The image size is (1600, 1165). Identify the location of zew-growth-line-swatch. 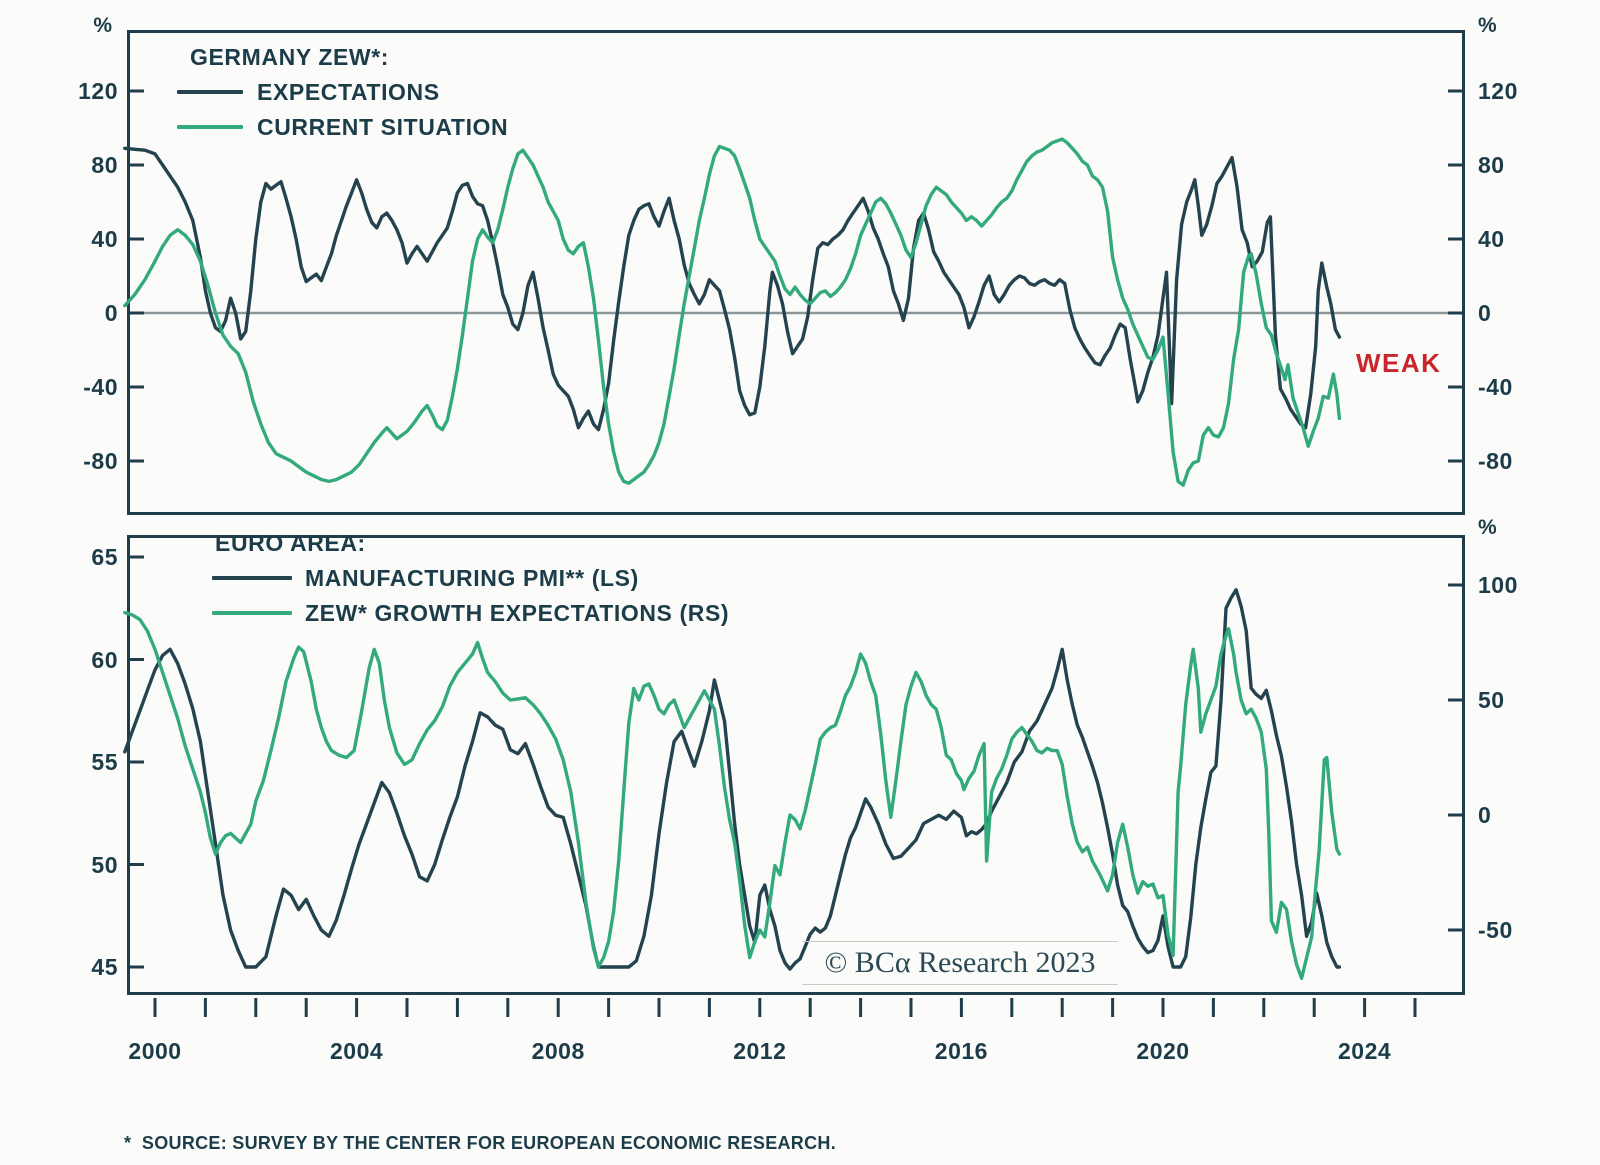
(252, 613).